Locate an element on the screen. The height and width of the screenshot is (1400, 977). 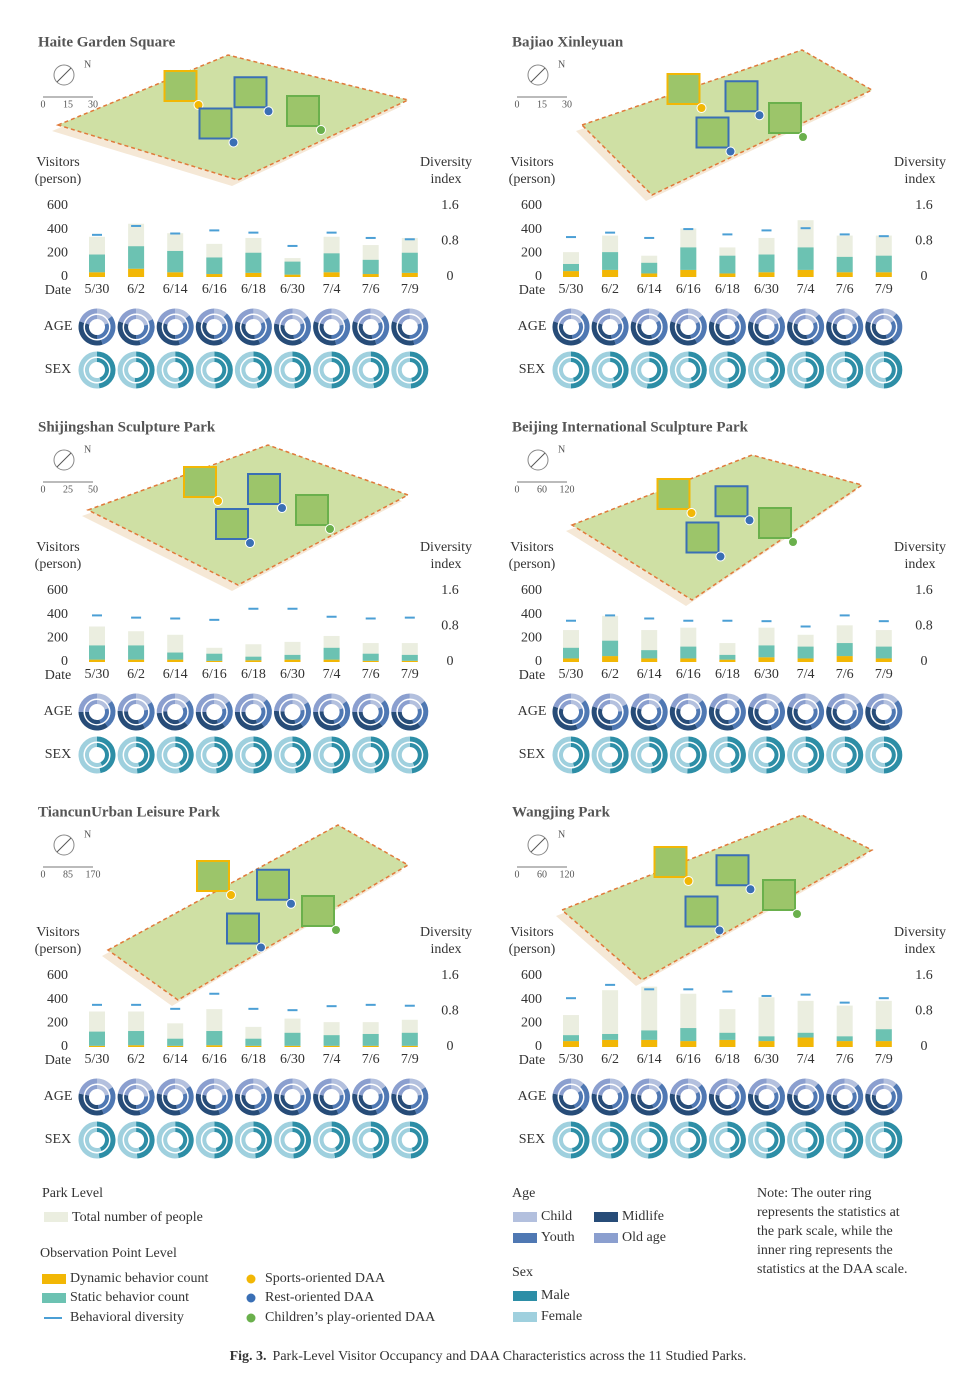
y2-tick-label: 0.8 is located at coordinates (450, 626).